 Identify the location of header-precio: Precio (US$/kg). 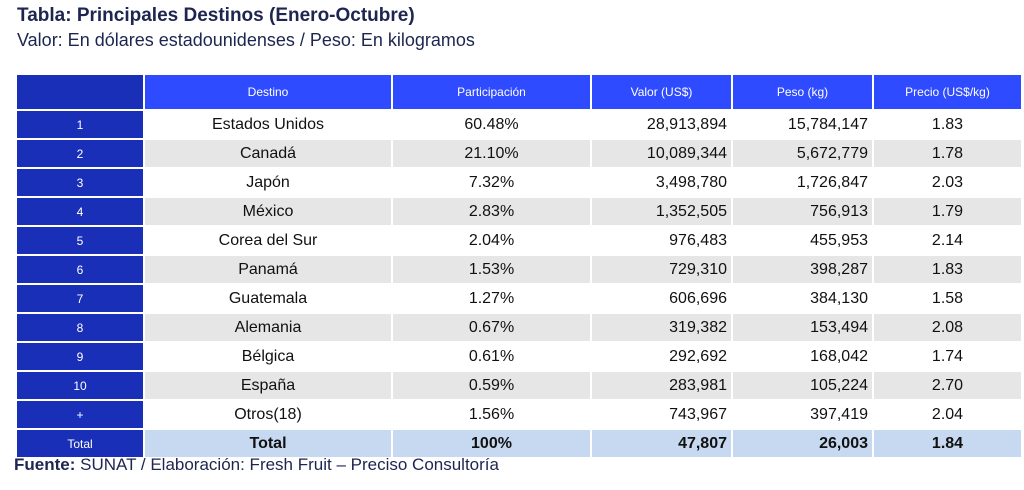
(947, 92).